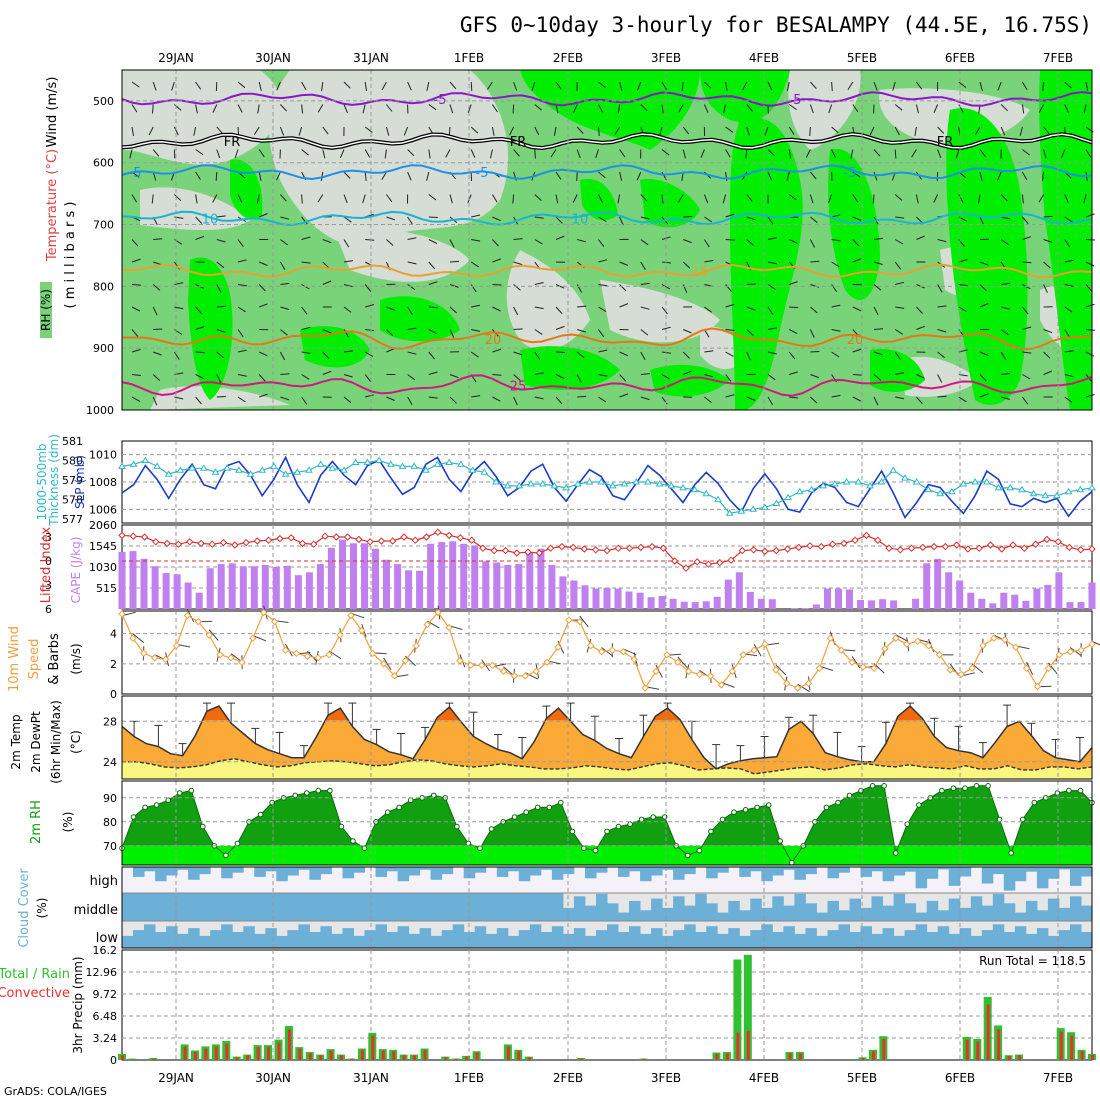  Describe the element at coordinates (103, 163) in the screenshot. I see `mb-tick-label: 600` at that location.